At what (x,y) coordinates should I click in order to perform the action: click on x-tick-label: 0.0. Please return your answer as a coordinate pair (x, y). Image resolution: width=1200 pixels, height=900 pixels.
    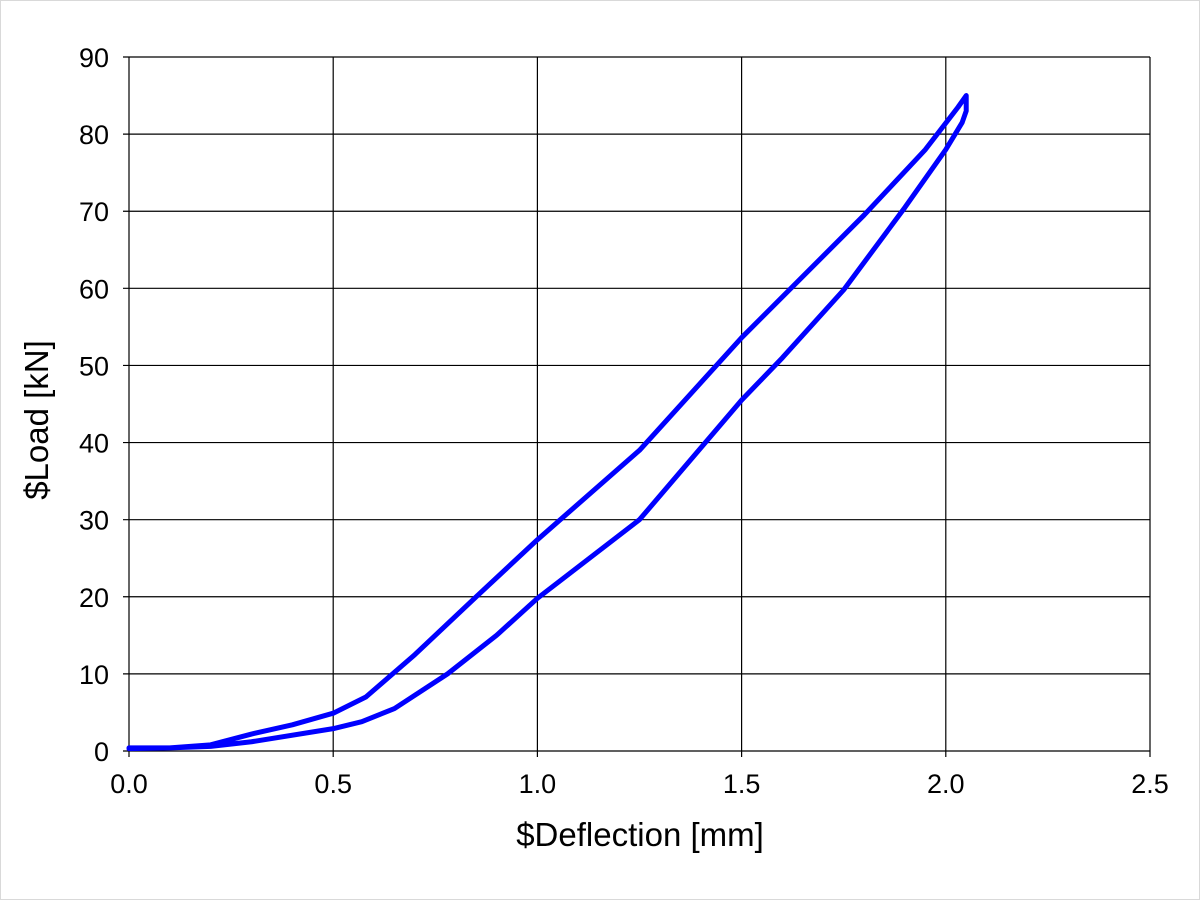
    Looking at the image, I should click on (129, 784).